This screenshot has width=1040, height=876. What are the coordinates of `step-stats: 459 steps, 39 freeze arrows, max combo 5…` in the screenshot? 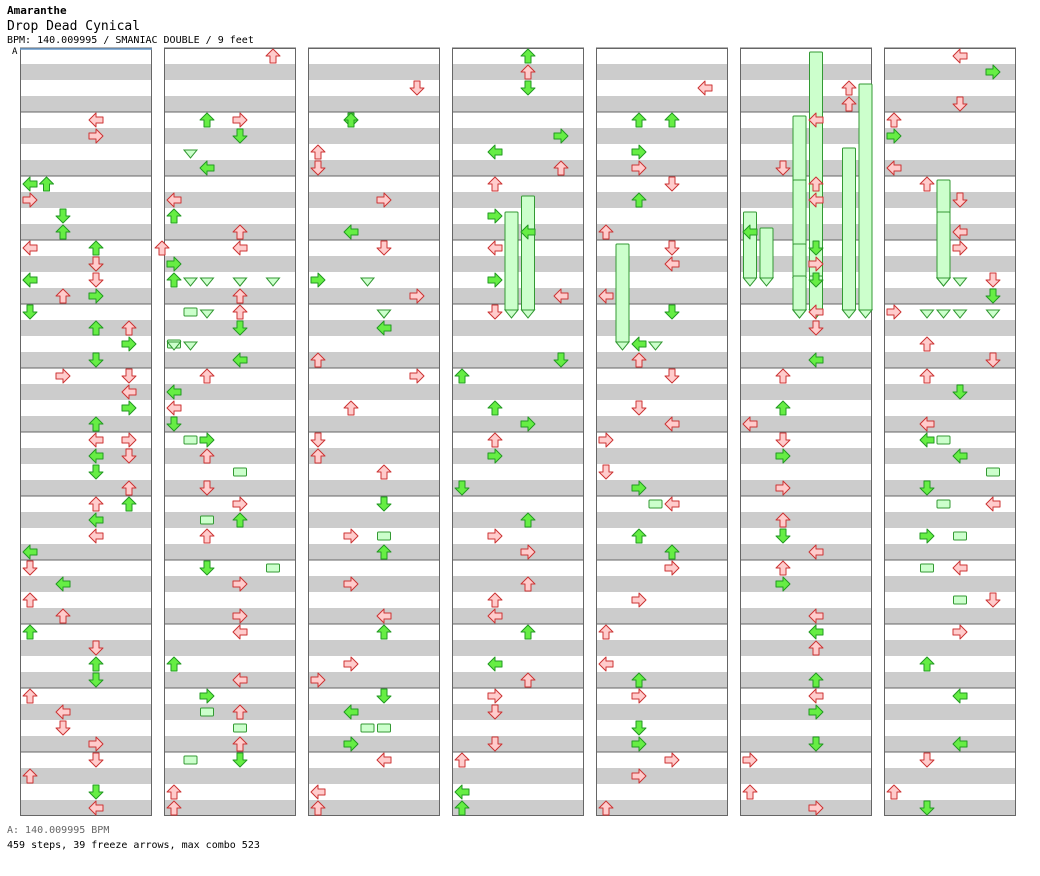 It's located at (133, 845).